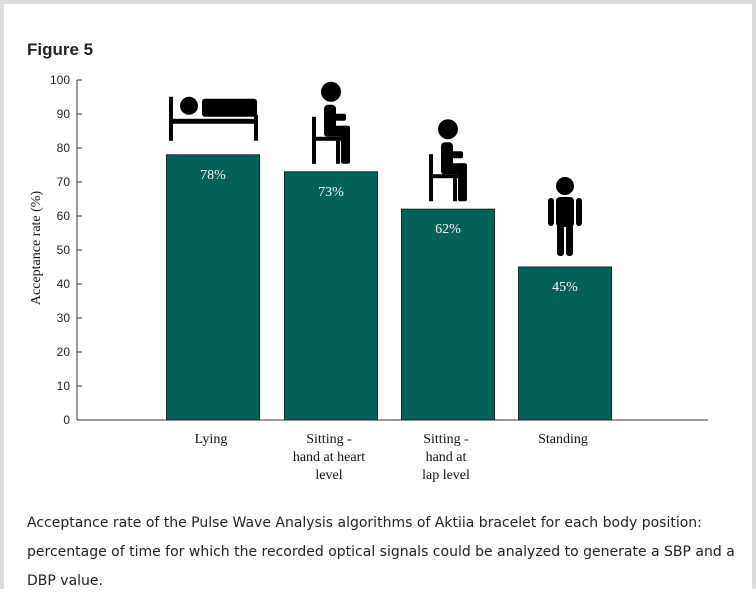  What do you see at coordinates (64, 114) in the screenshot?
I see `y-tick-label: 90` at bounding box center [64, 114].